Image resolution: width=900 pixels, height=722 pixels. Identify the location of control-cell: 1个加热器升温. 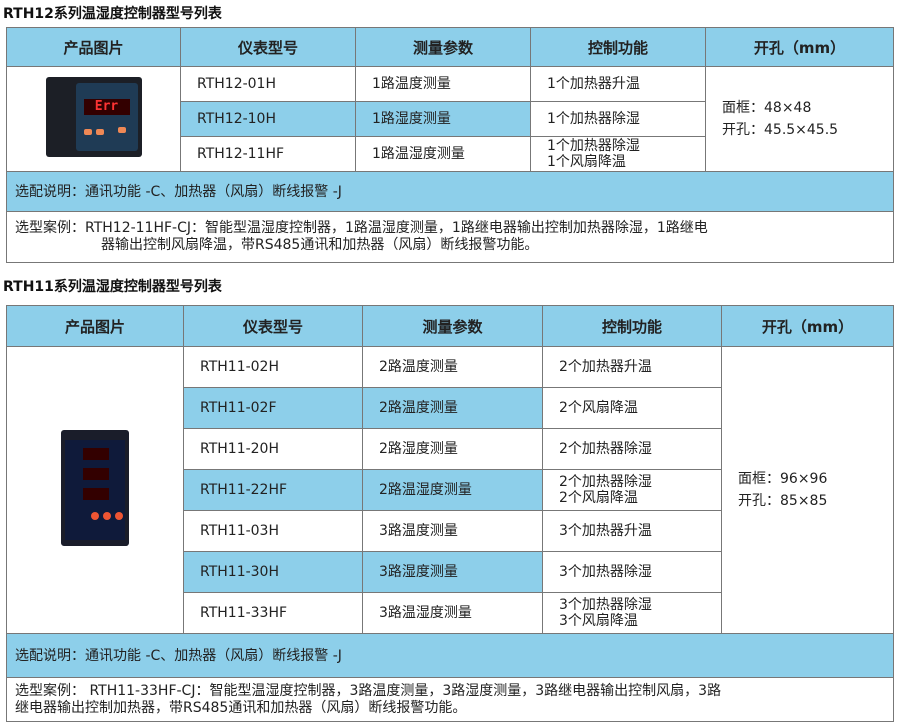
(618, 84).